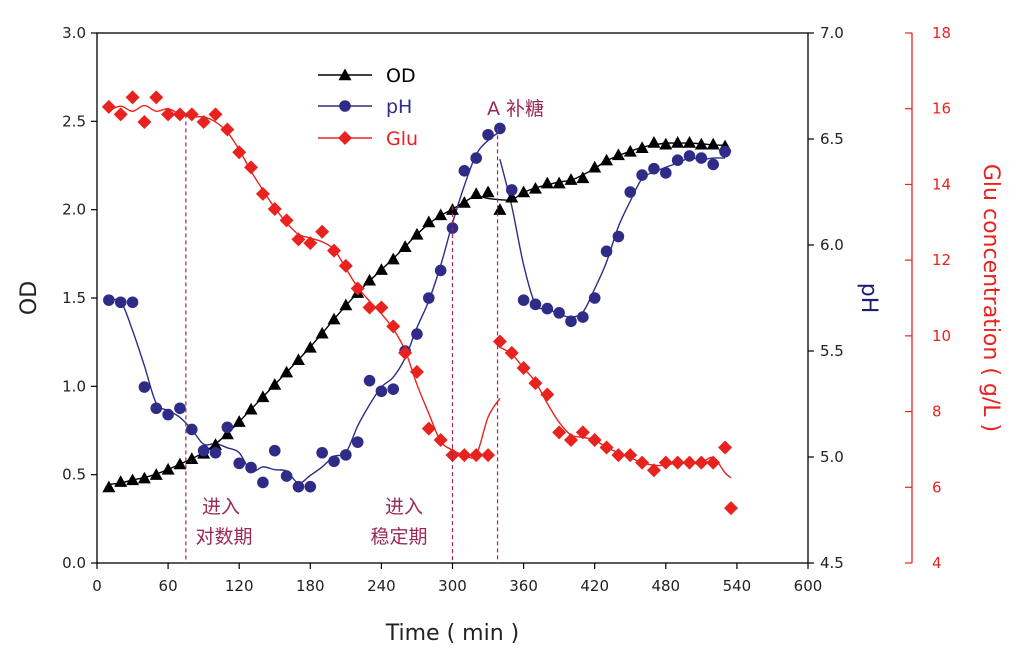  Describe the element at coordinates (665, 586) in the screenshot. I see `x-tick-label: 480` at that location.